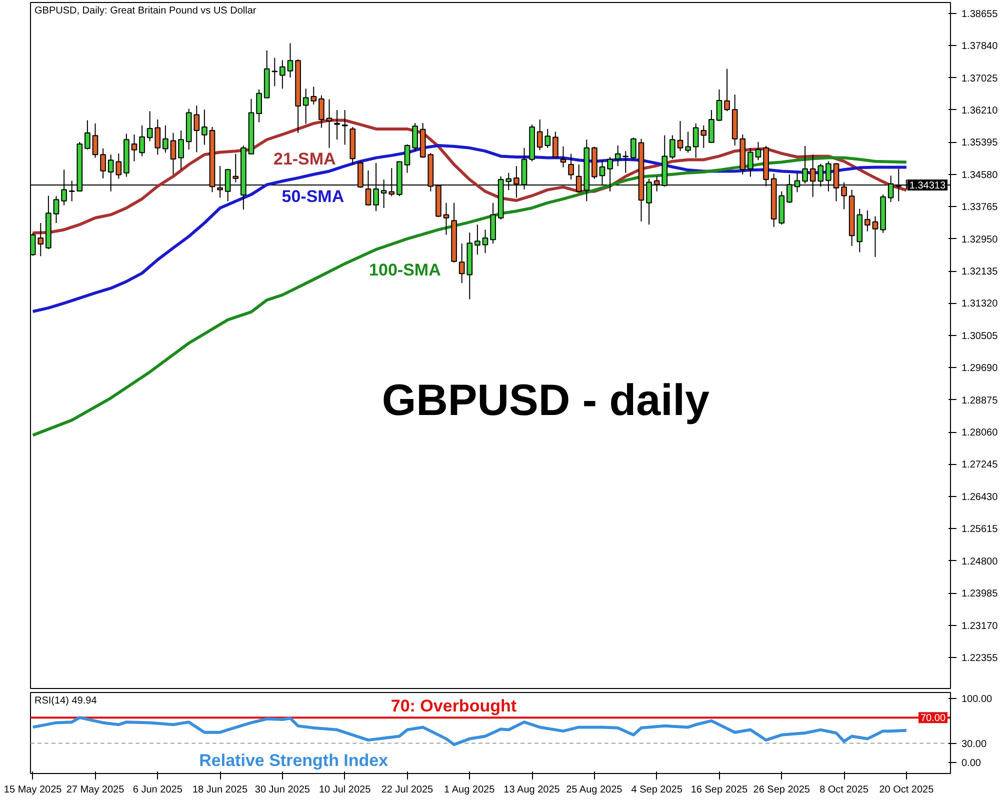 Image resolution: width=1000 pixels, height=800 pixels. I want to click on y-tick-label: 1.37840, so click(980, 46).